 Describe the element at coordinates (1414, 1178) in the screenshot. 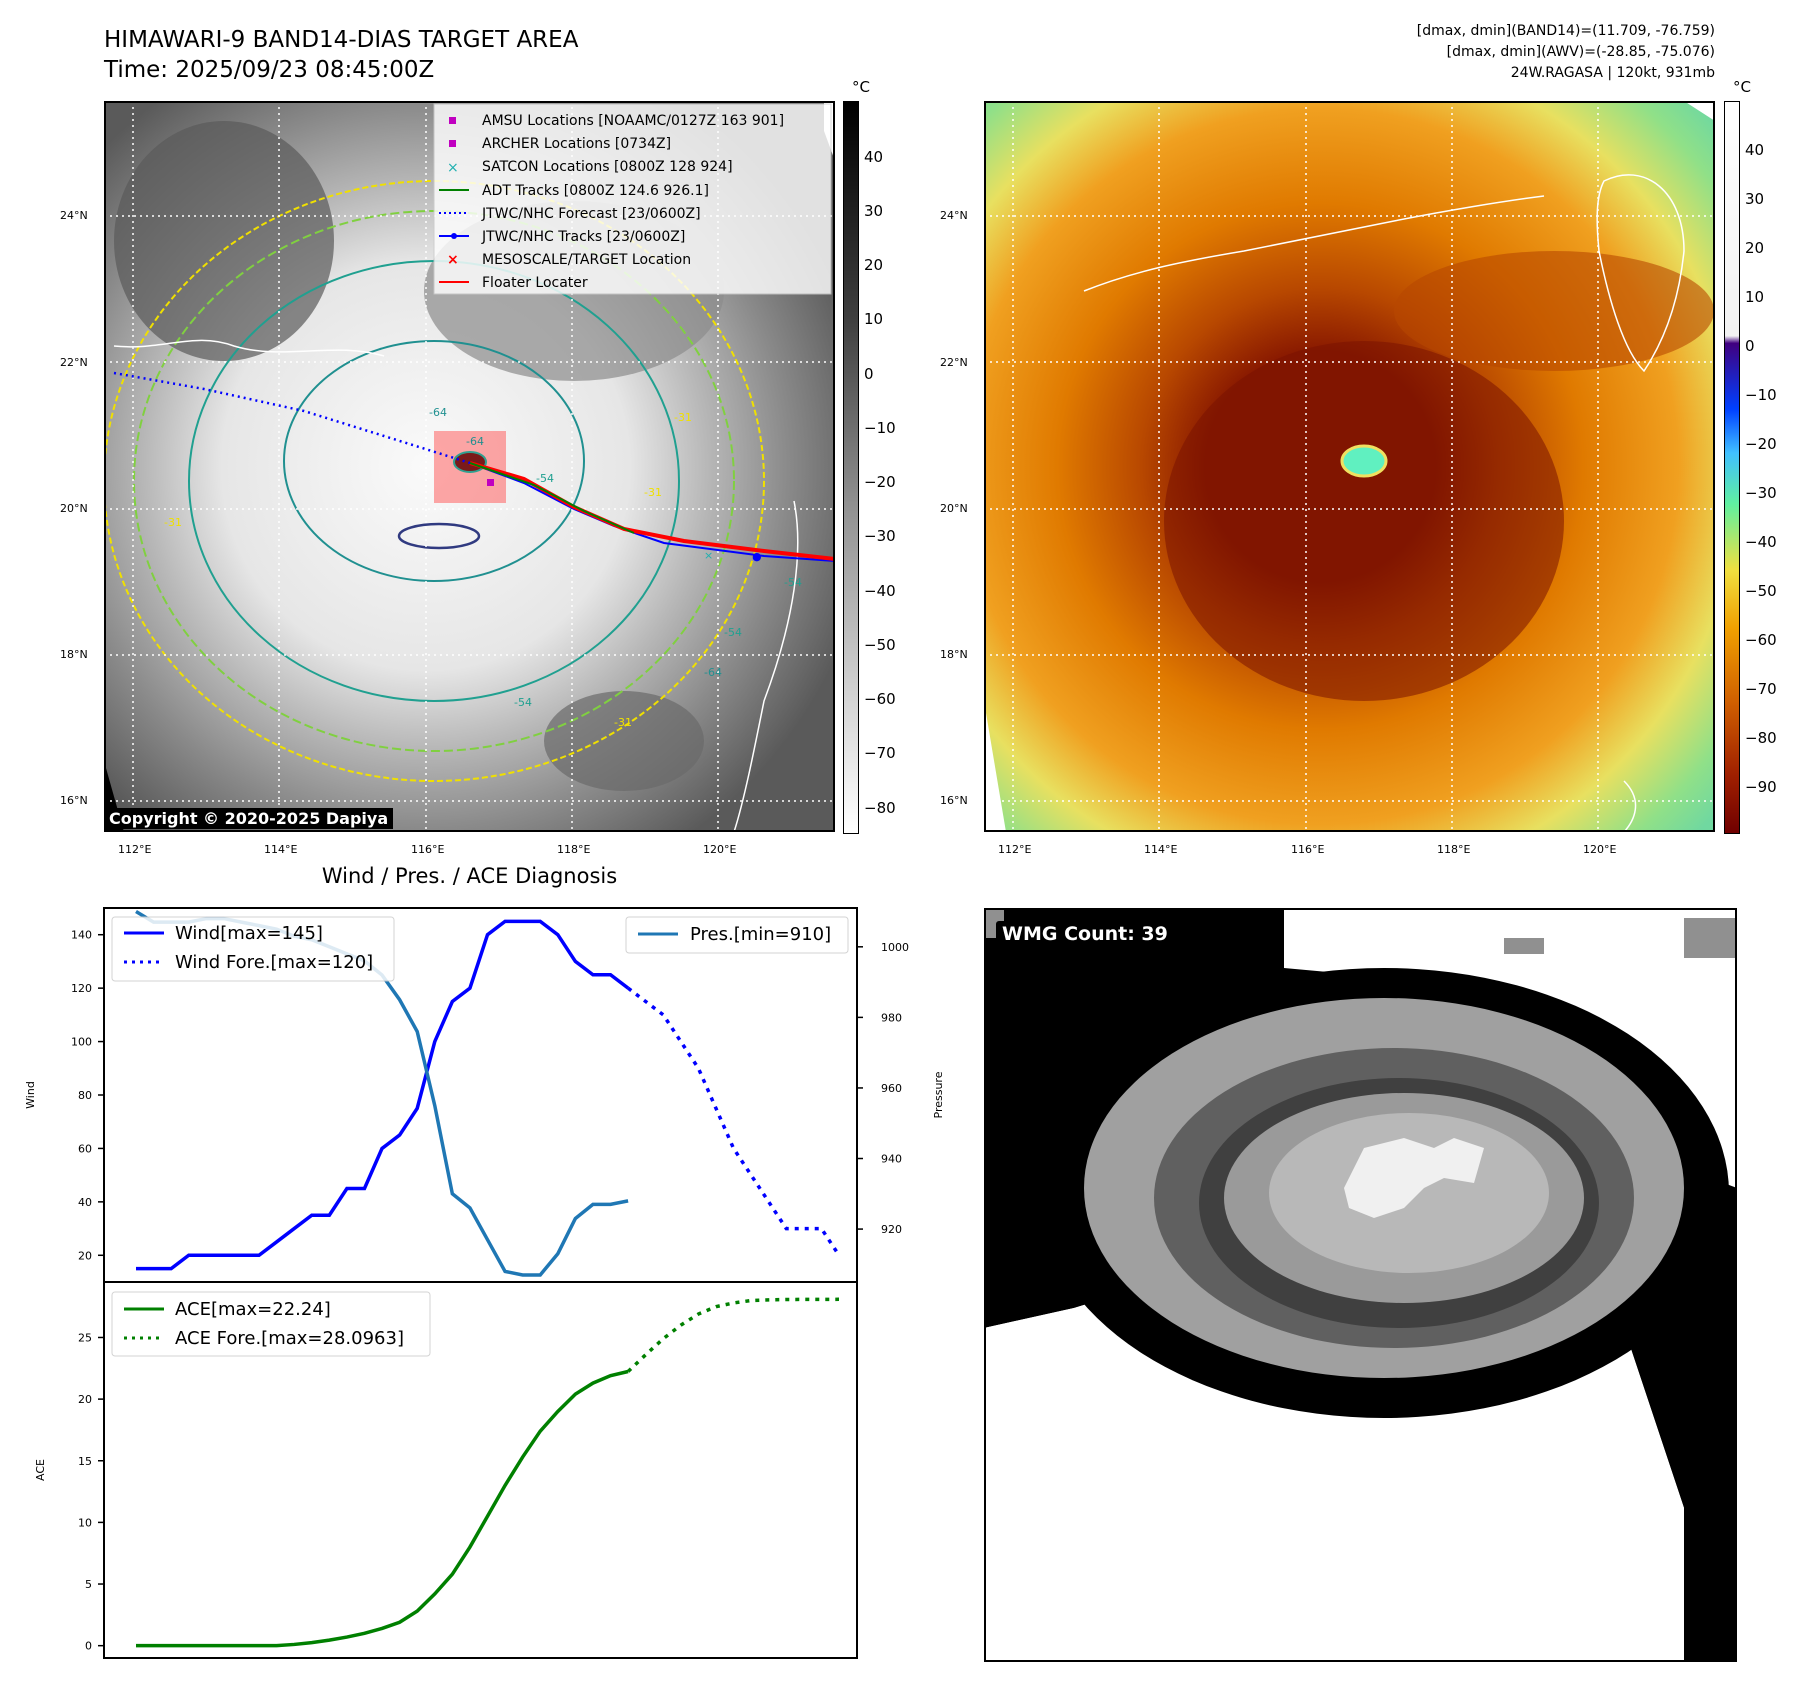

I see `wmg-eye-region` at that location.